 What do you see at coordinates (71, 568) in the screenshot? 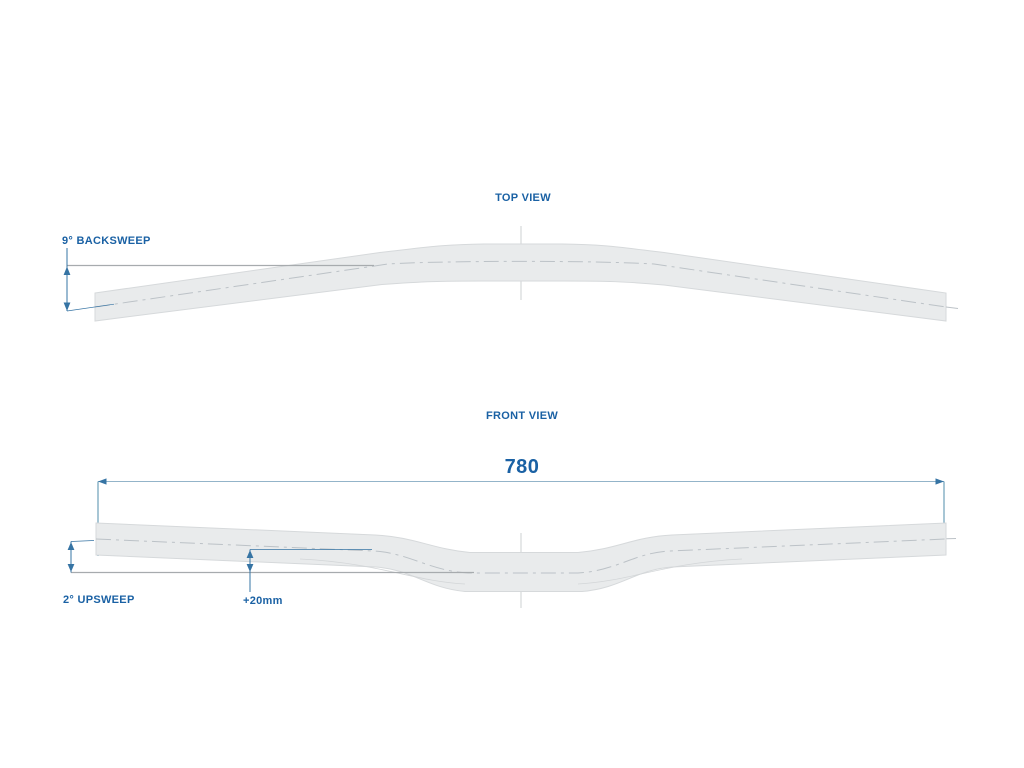
I see `upsweep-arrow-down-icon` at bounding box center [71, 568].